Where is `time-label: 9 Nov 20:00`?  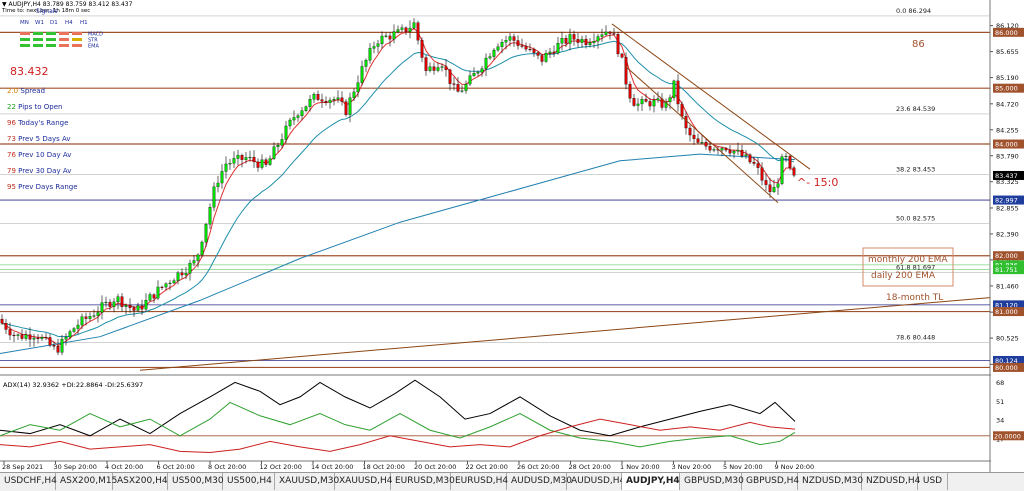
time-label: 9 Nov 20:00 is located at coordinates (795, 467).